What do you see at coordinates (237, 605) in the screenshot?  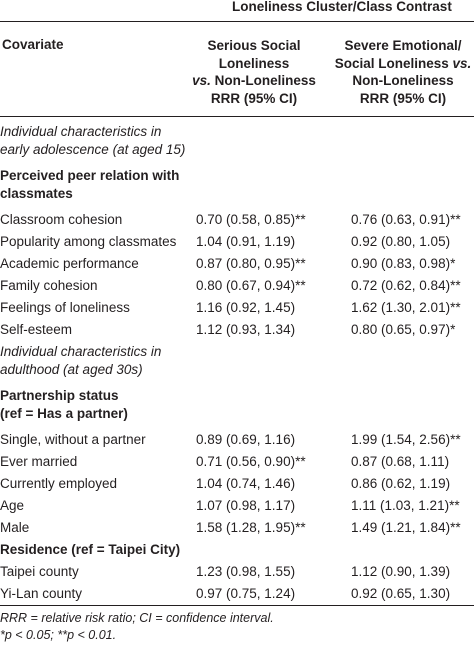 I see `table-rule-bottom` at bounding box center [237, 605].